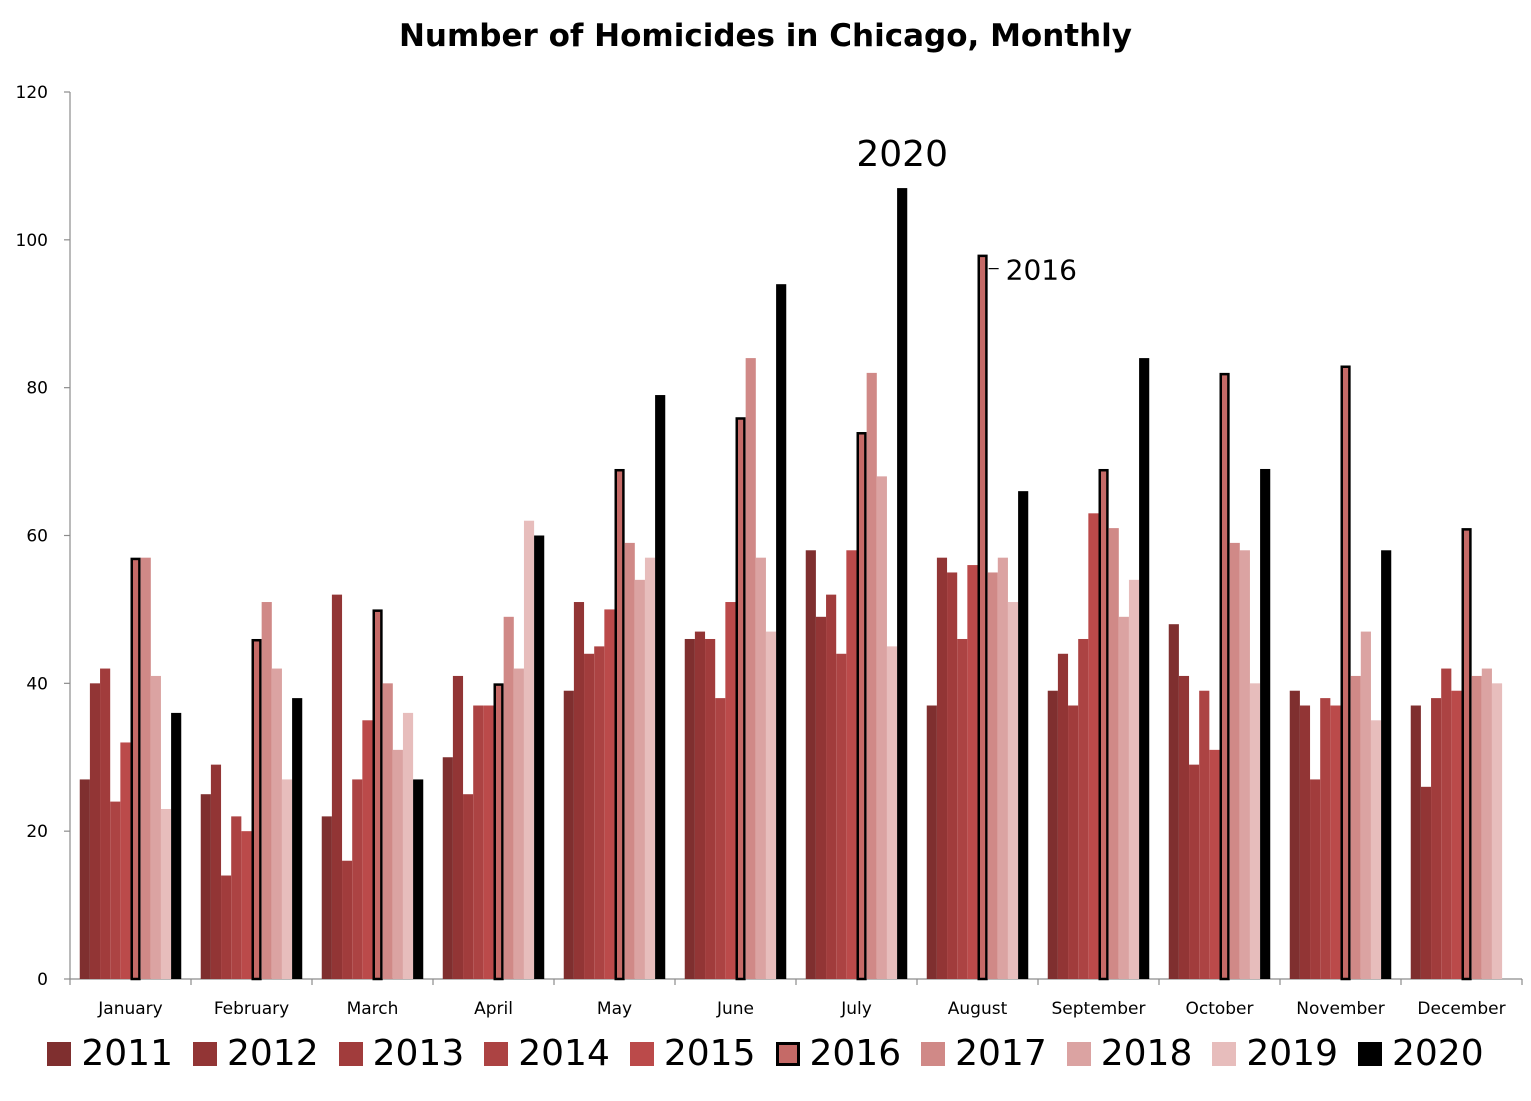 This screenshot has height=1101, width=1531. What do you see at coordinates (902, 583) in the screenshot?
I see `bar-2020-july` at bounding box center [902, 583].